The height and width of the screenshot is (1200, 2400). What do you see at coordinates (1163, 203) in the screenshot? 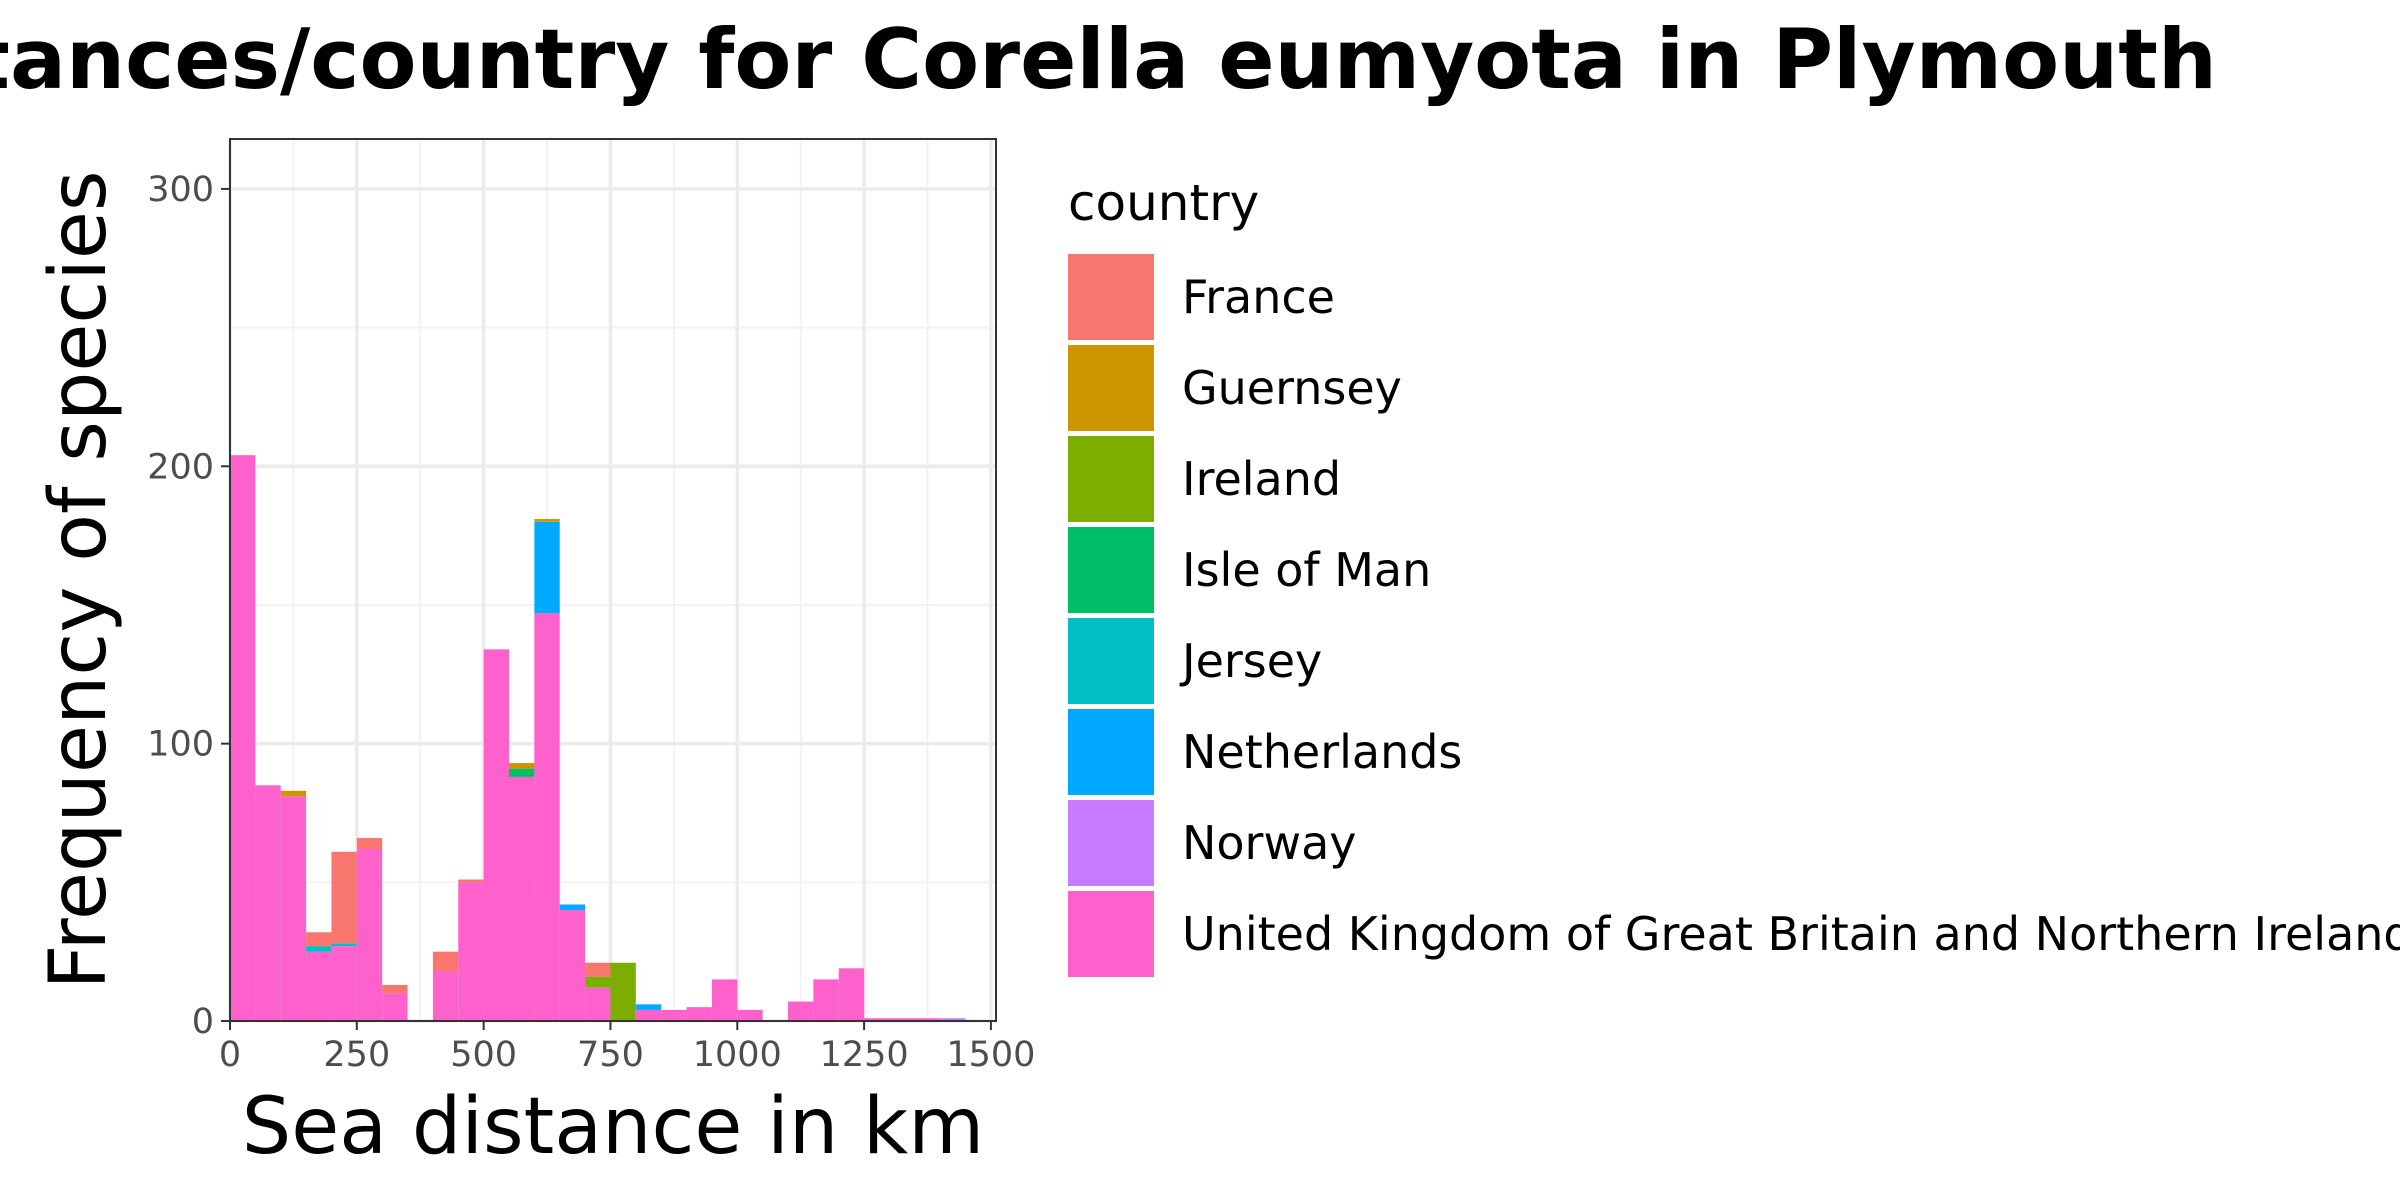
I see `legend-title: country` at bounding box center [1163, 203].